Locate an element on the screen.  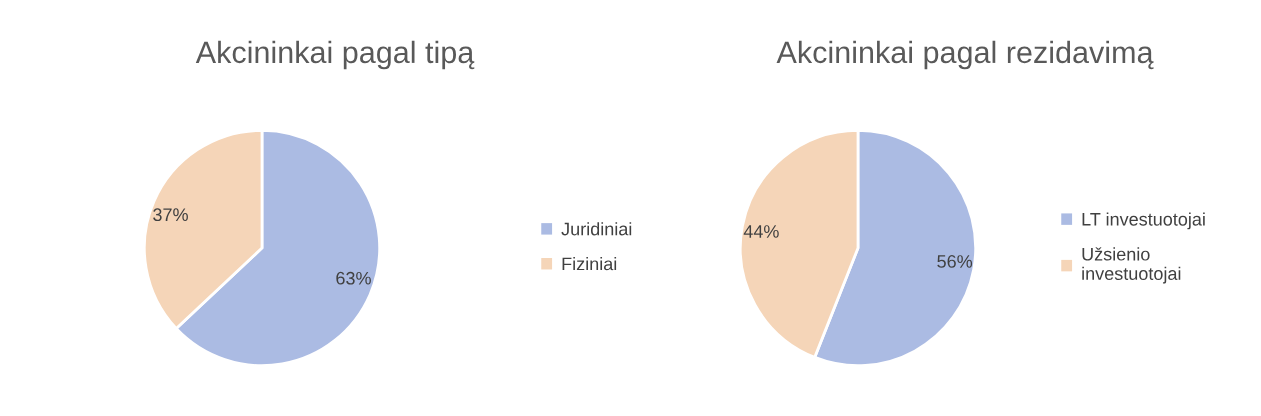
legend-label: Fiziniai is located at coordinates (589, 264).